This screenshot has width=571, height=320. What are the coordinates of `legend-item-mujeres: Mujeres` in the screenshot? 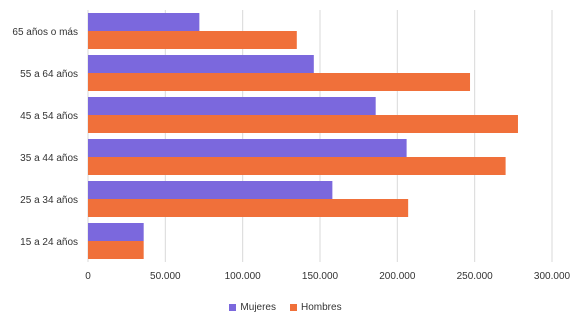 It's located at (252, 307).